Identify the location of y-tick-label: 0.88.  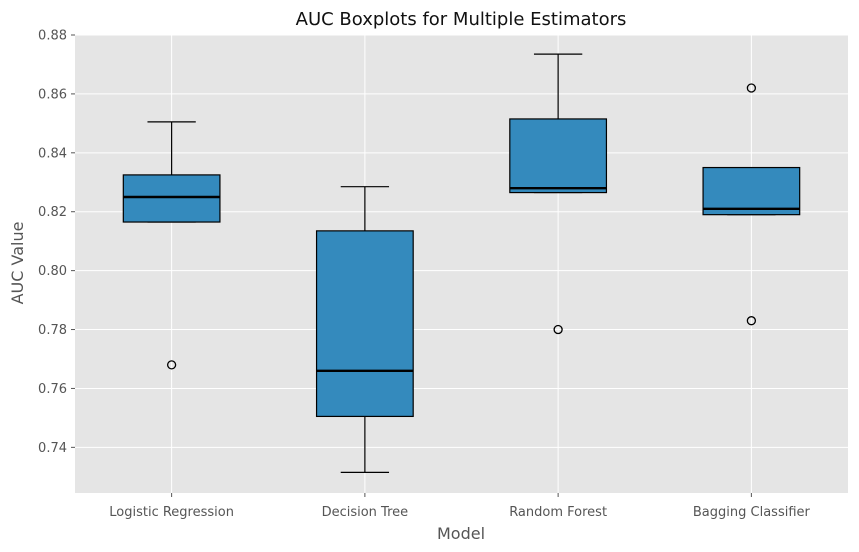
(52, 36).